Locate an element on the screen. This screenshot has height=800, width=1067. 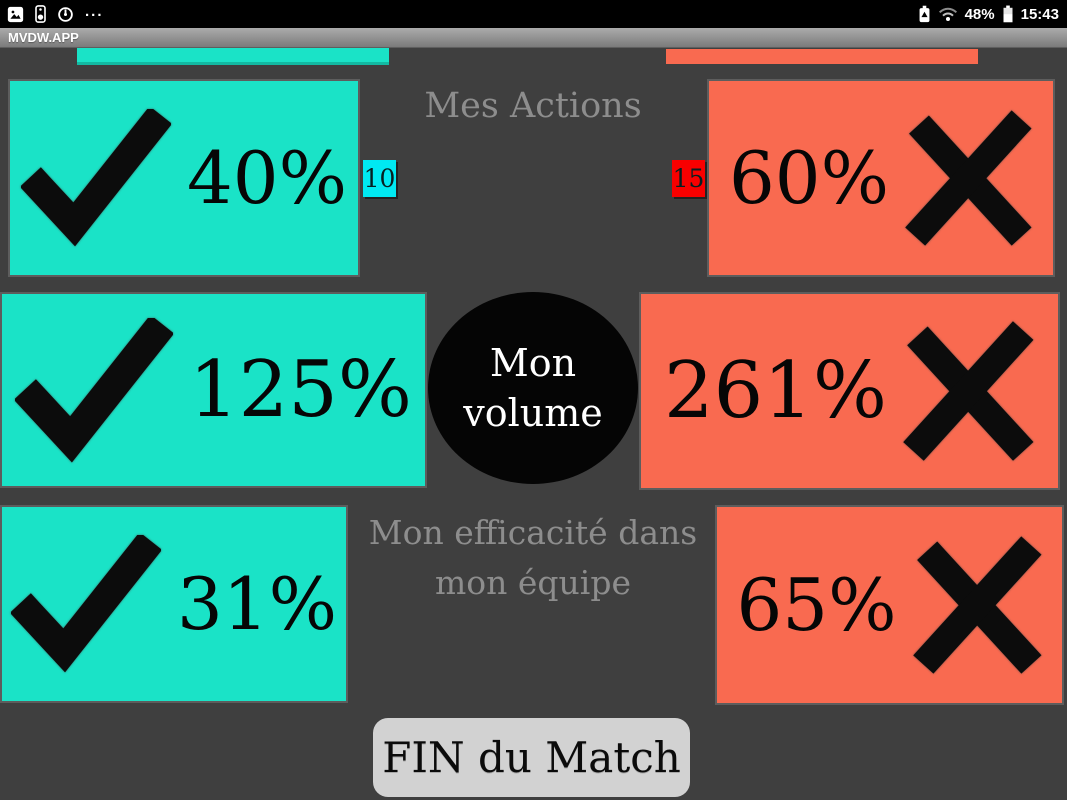
fail-efficiency-box: 65% is located at coordinates (889, 605).